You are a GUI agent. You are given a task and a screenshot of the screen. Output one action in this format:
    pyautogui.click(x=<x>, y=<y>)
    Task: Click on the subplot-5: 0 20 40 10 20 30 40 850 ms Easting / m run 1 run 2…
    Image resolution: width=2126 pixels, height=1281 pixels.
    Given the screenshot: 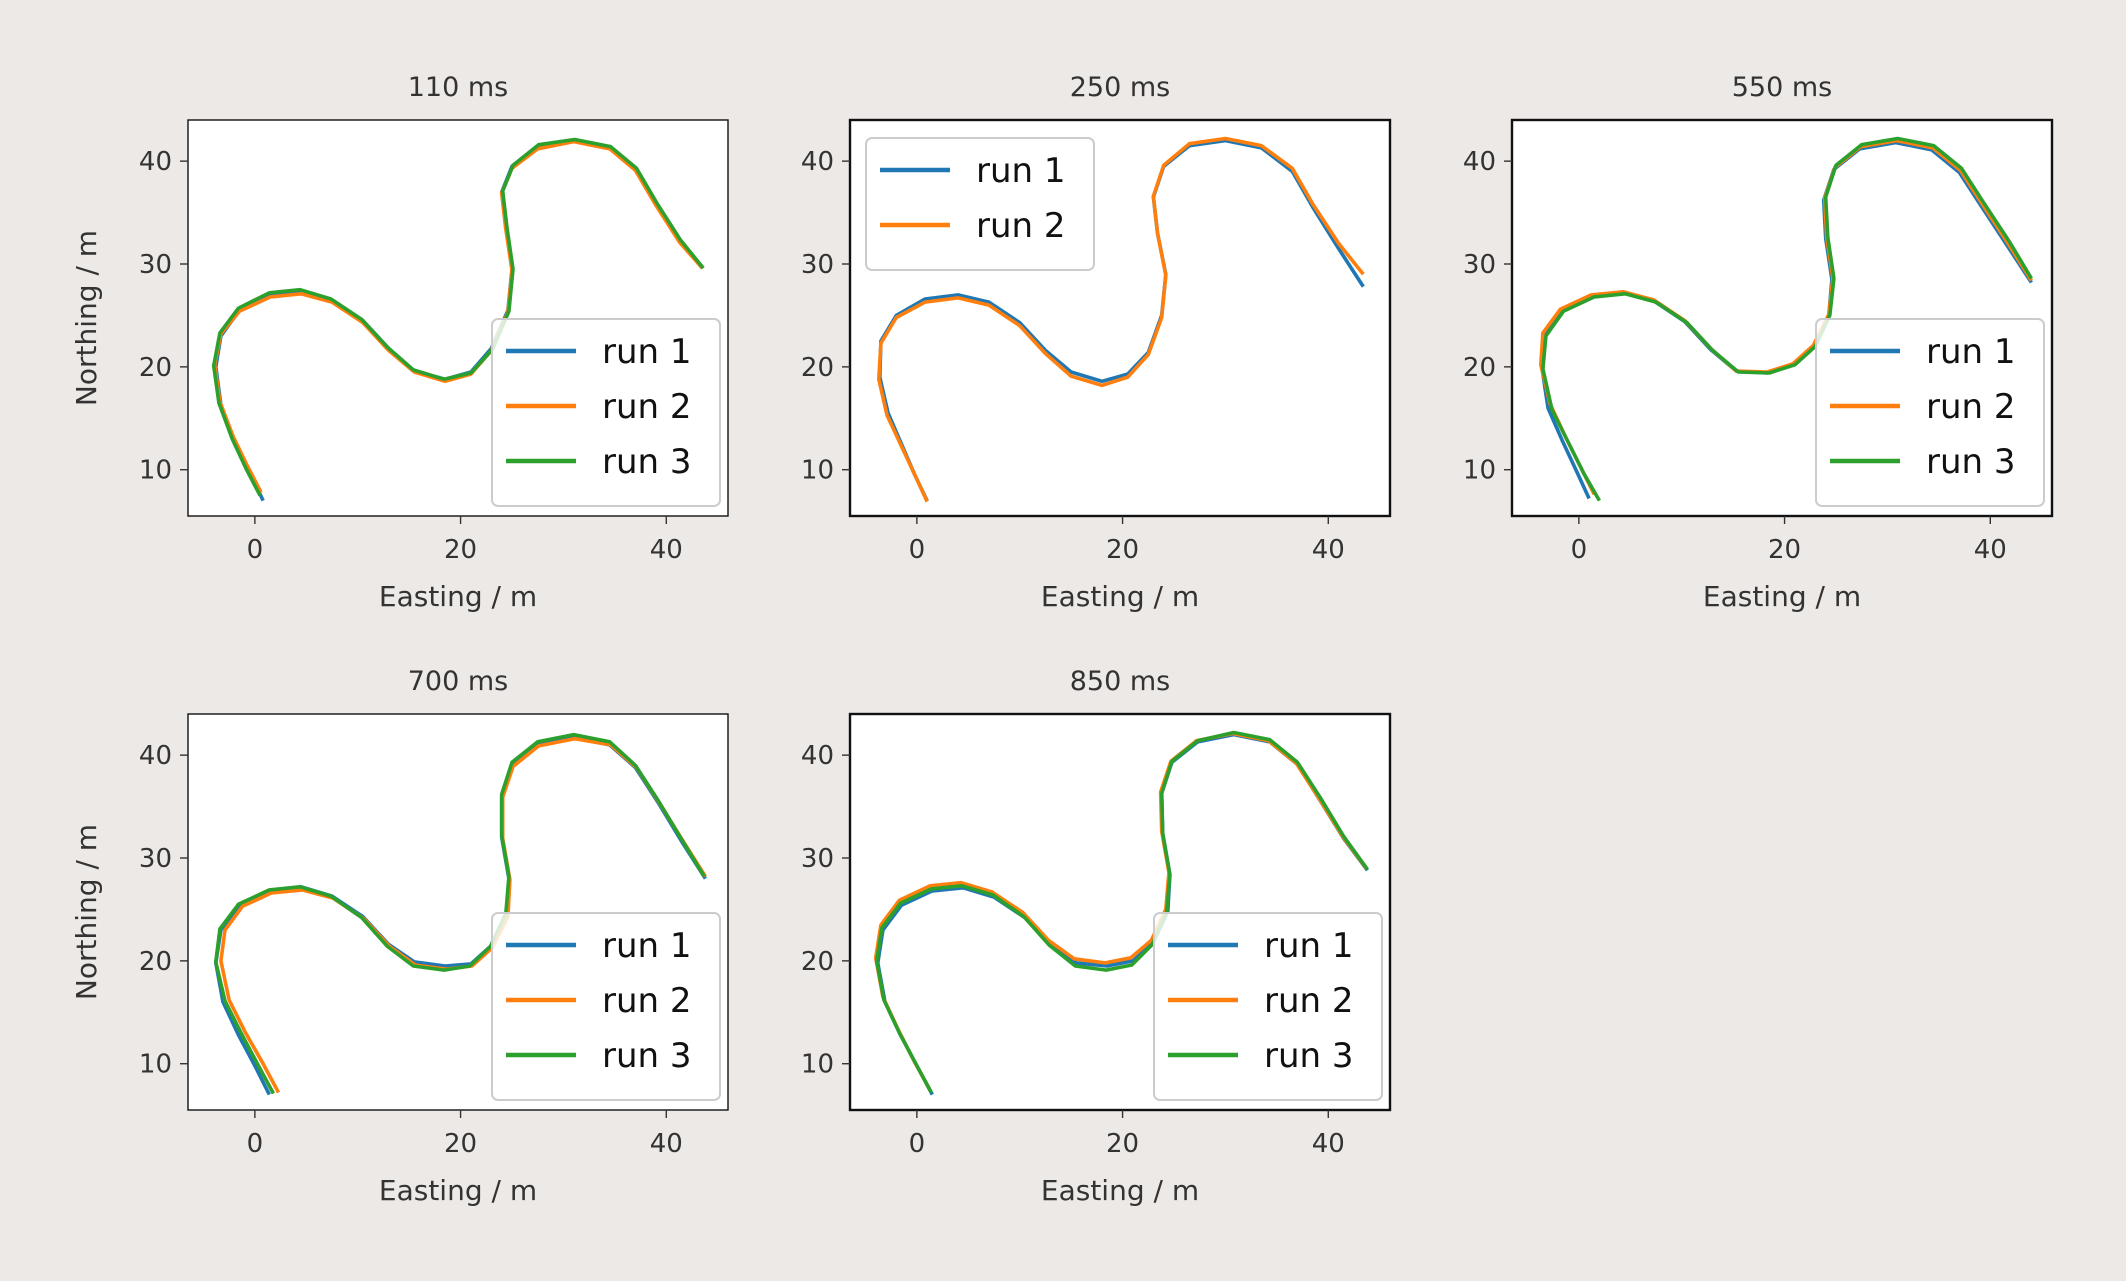 What is the action you would take?
    pyautogui.click(x=1070, y=927)
    